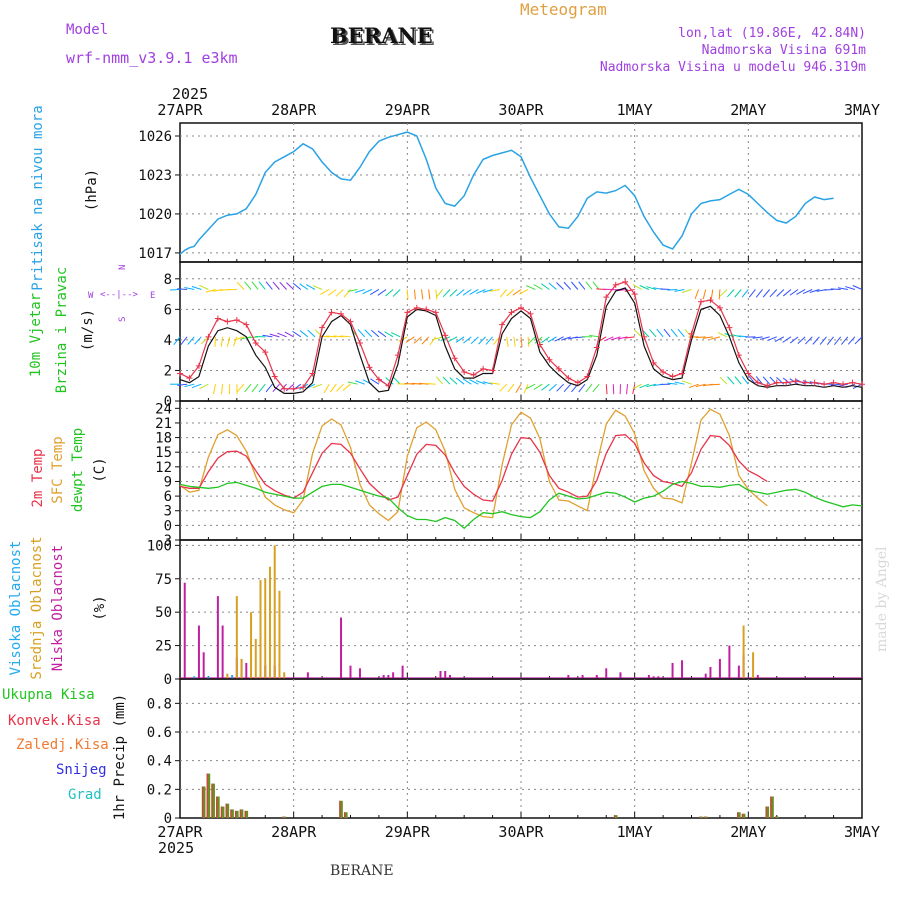  Describe the element at coordinates (100, 607) in the screenshot. I see `cloud-unit: (%)` at that location.